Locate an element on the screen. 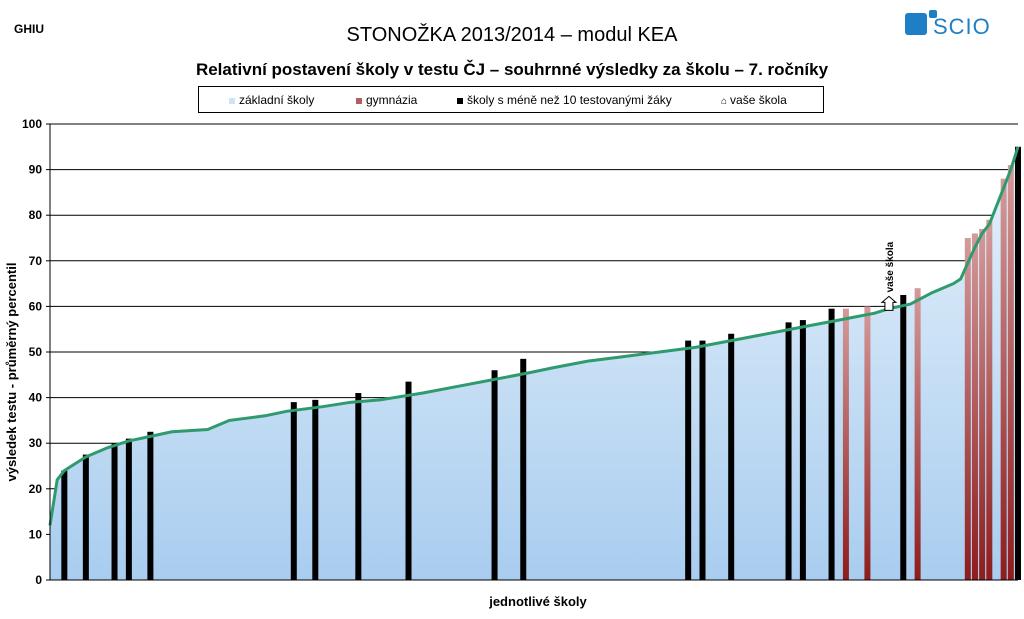 This screenshot has height=619, width=1024. legend-item-zakladni: základní školy is located at coordinates (271, 100).